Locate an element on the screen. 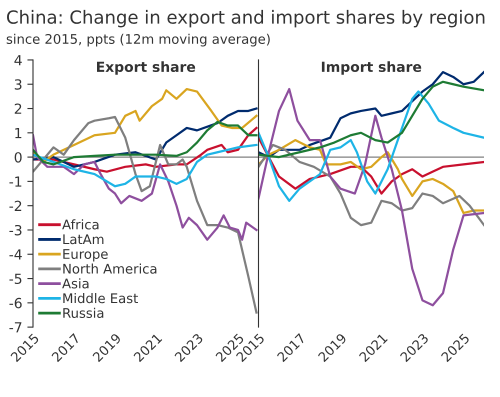  y-tick-label: 3 is located at coordinates (18, 84).